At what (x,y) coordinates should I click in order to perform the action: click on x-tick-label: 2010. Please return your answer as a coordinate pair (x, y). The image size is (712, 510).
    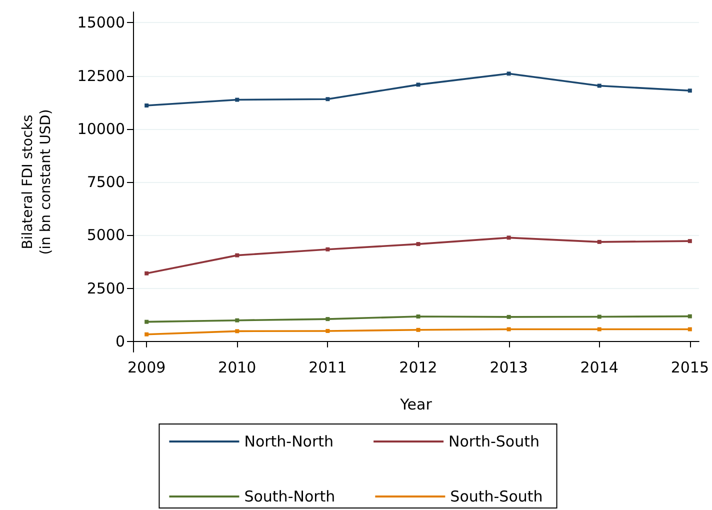
    Looking at the image, I should click on (237, 367).